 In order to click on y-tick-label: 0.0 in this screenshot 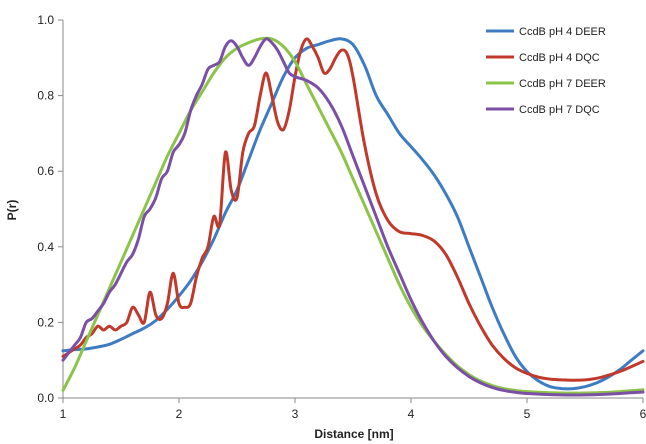, I will do `click(45, 398)`.